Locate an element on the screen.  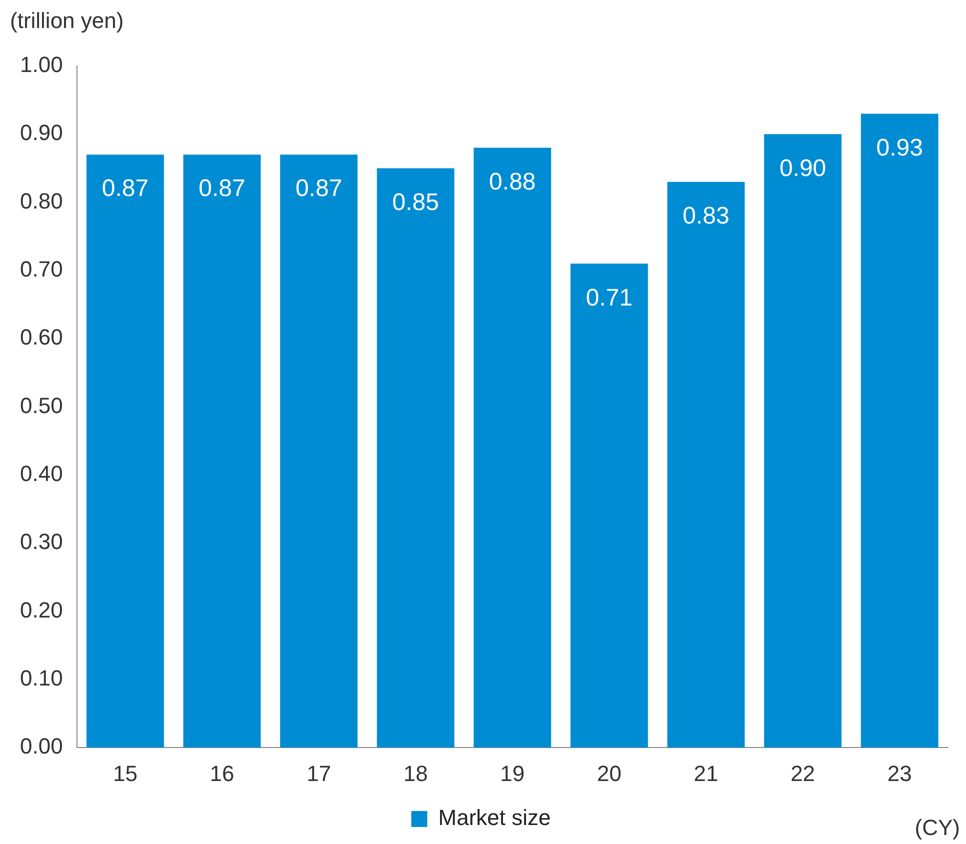
y-tick-label: 0.70 is located at coordinates (41, 269).